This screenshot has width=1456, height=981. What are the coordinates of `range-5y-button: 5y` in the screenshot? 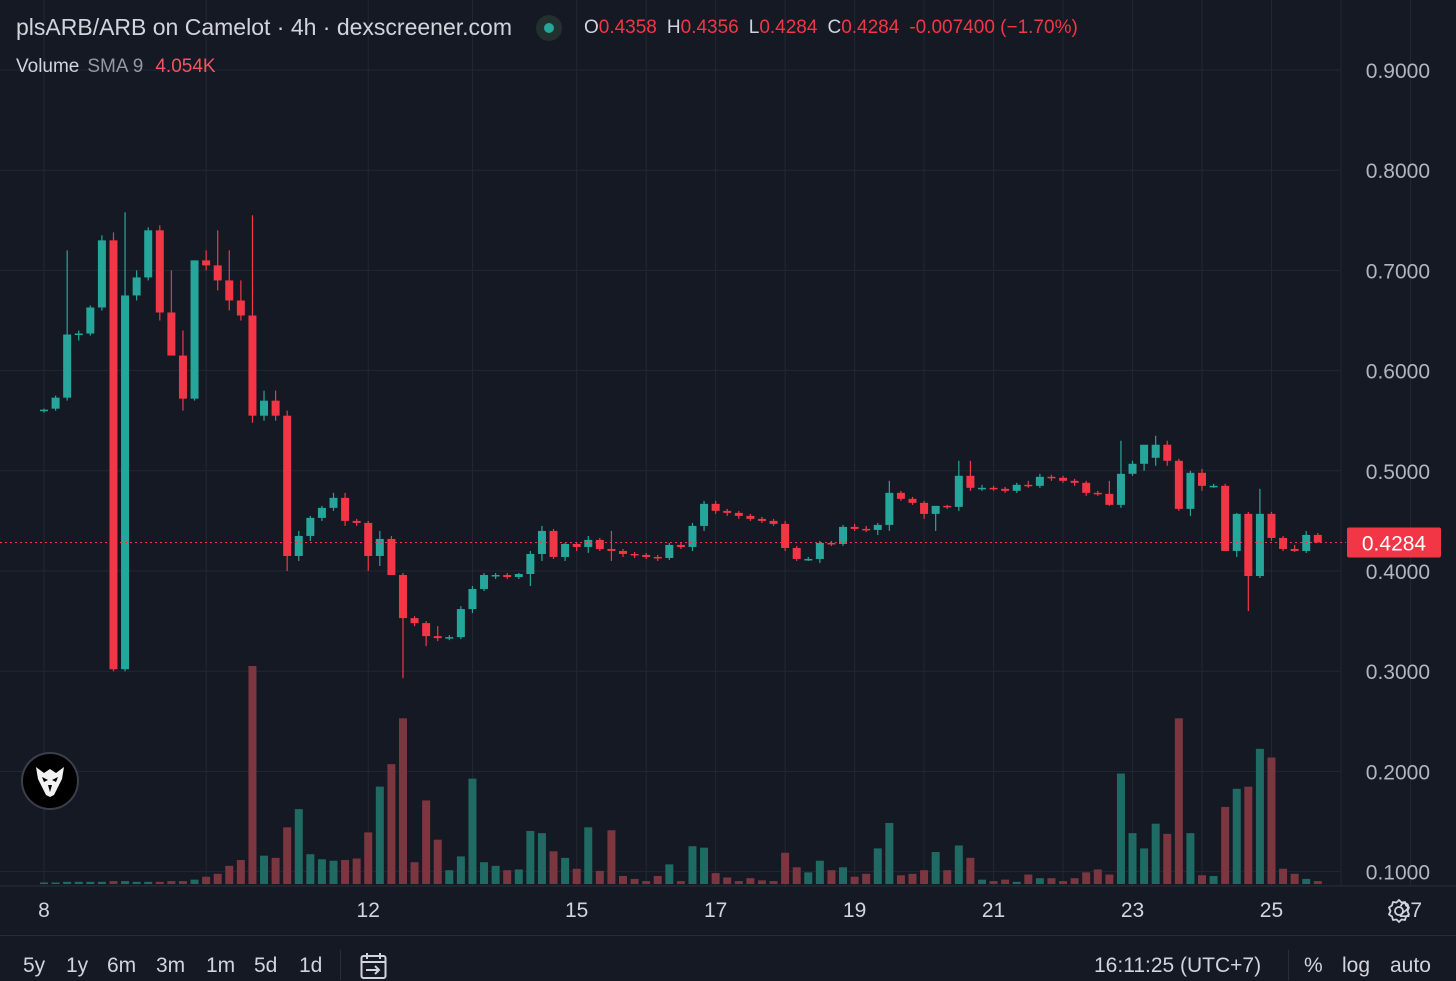 It's located at (34, 965).